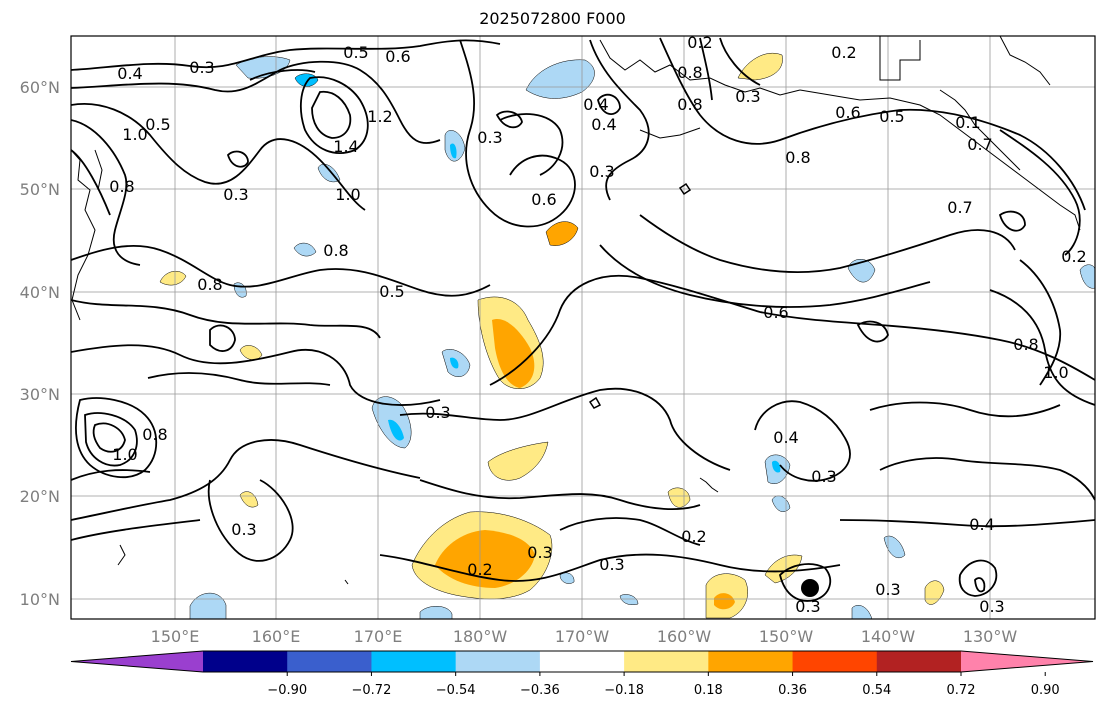 This screenshot has width=1105, height=712. Describe the element at coordinates (40, 87) in the screenshot. I see `lat-label: 60°N` at that location.